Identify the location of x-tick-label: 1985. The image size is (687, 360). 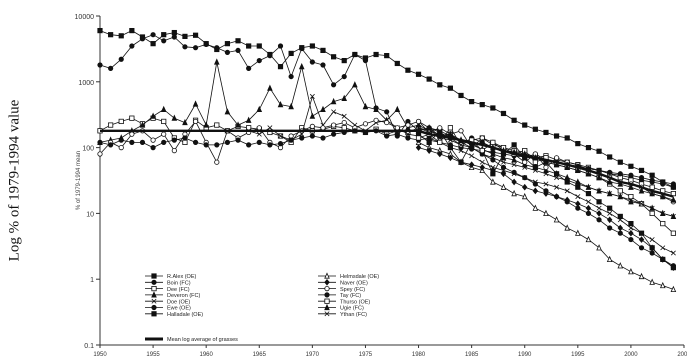
(472, 355).